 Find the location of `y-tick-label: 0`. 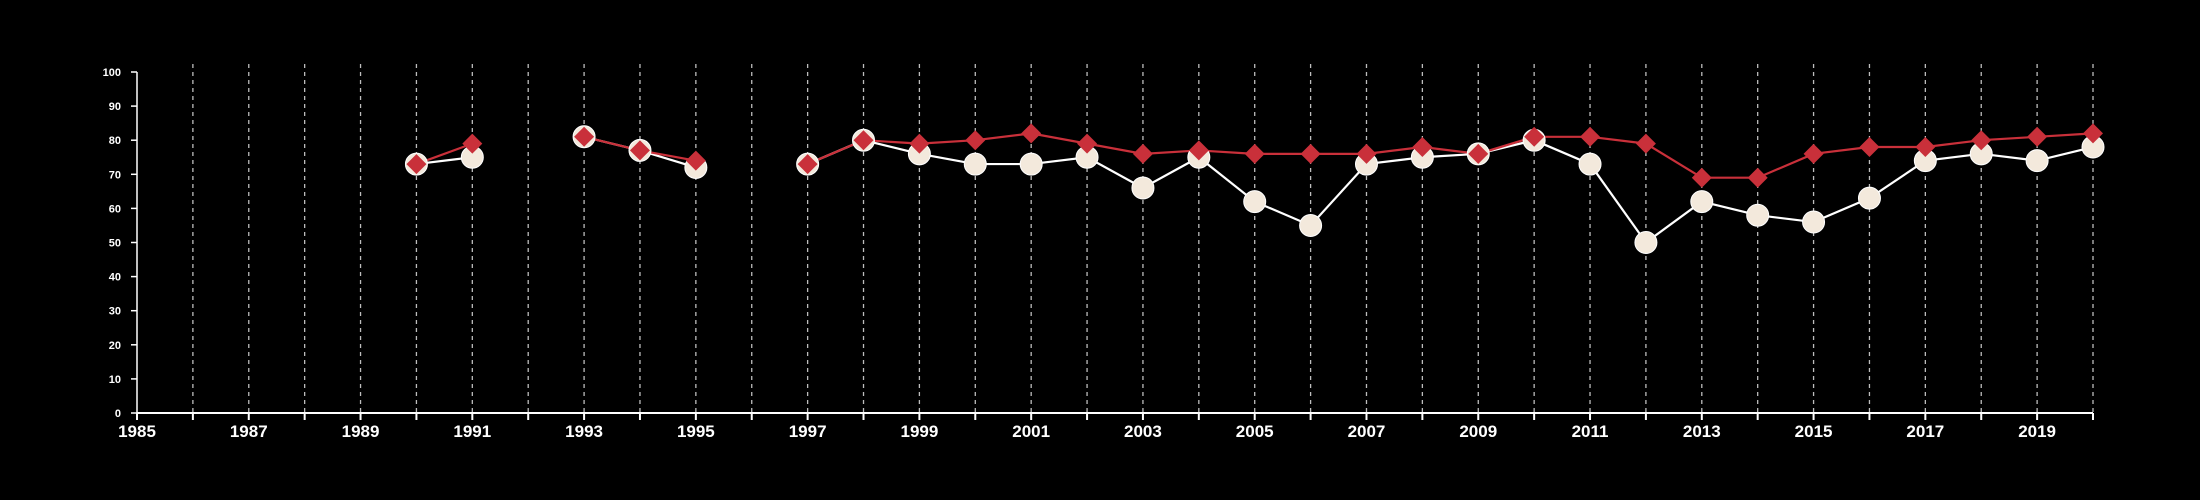

y-tick-label: 0 is located at coordinates (118, 414).